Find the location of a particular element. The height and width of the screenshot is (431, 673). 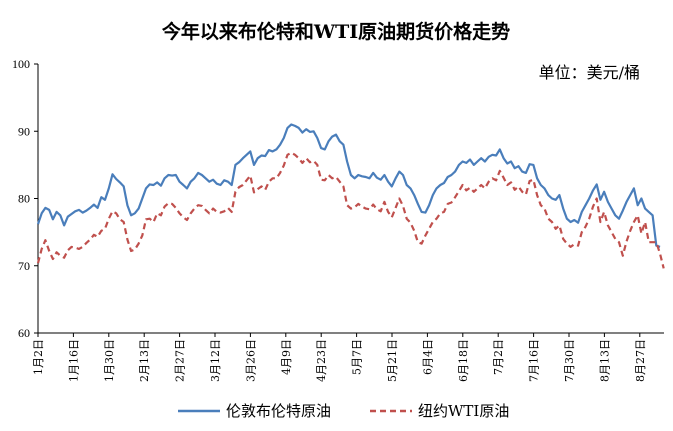

x-tick-label: 4月9日 is located at coordinates (286, 357).